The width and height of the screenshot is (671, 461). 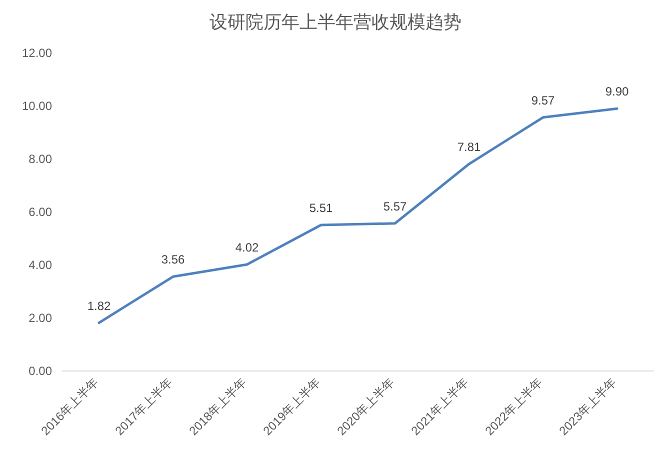 What do you see at coordinates (40, 371) in the screenshot?
I see `y-tick-label: 0.00` at bounding box center [40, 371].